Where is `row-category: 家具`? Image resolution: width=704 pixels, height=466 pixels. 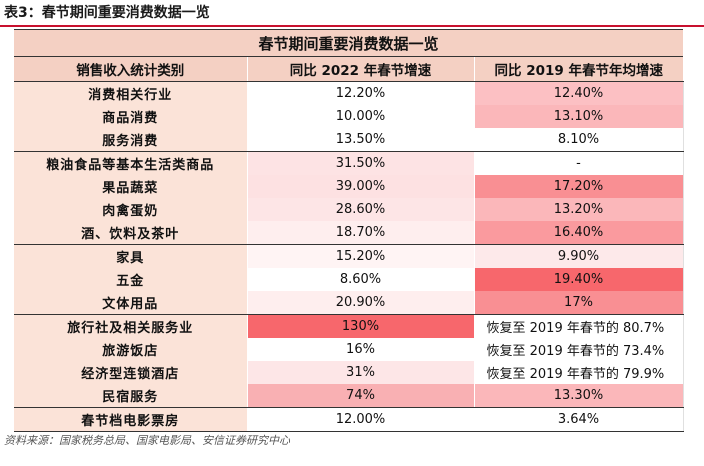 row-category: 家具 is located at coordinates (130, 256).